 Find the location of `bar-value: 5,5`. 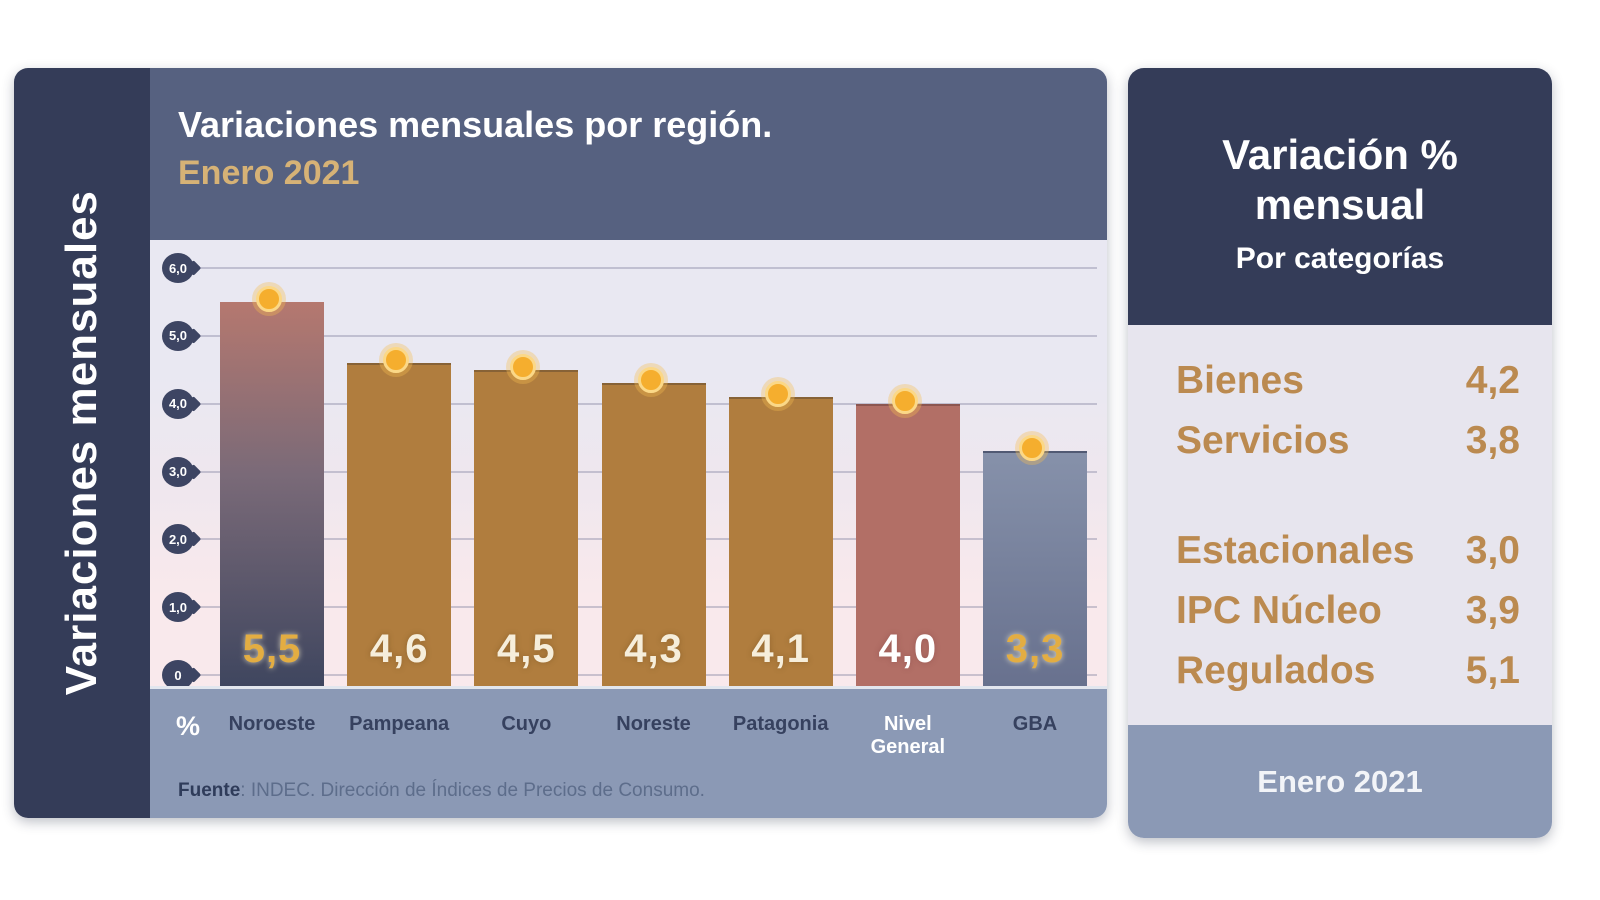

bar-value: 5,5 is located at coordinates (272, 649).